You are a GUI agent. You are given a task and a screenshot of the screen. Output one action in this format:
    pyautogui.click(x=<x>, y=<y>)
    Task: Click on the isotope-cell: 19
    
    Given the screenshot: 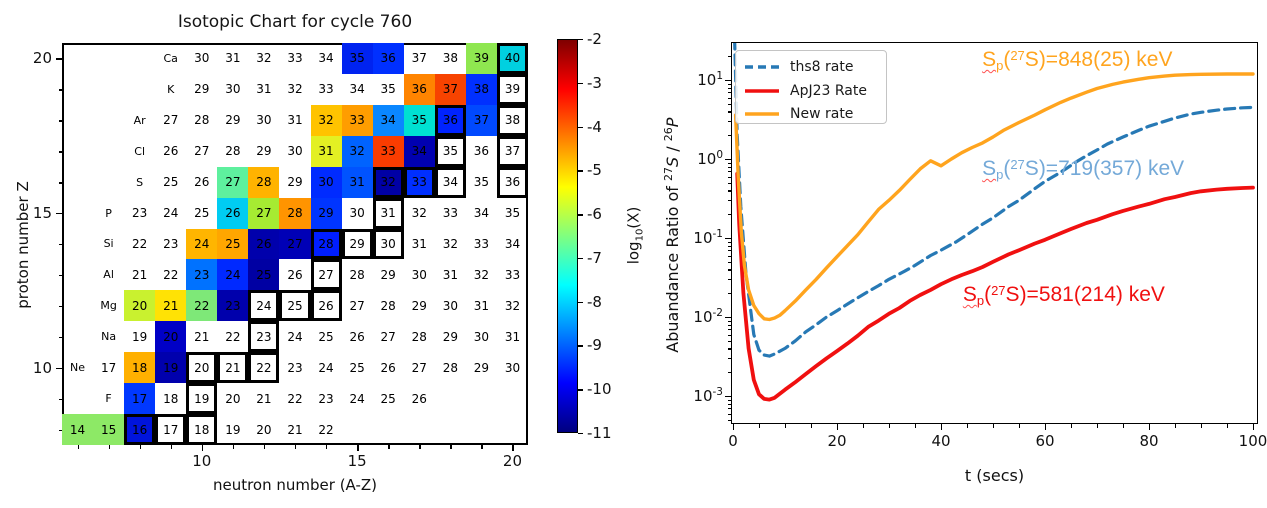 What is the action you would take?
    pyautogui.click(x=202, y=399)
    